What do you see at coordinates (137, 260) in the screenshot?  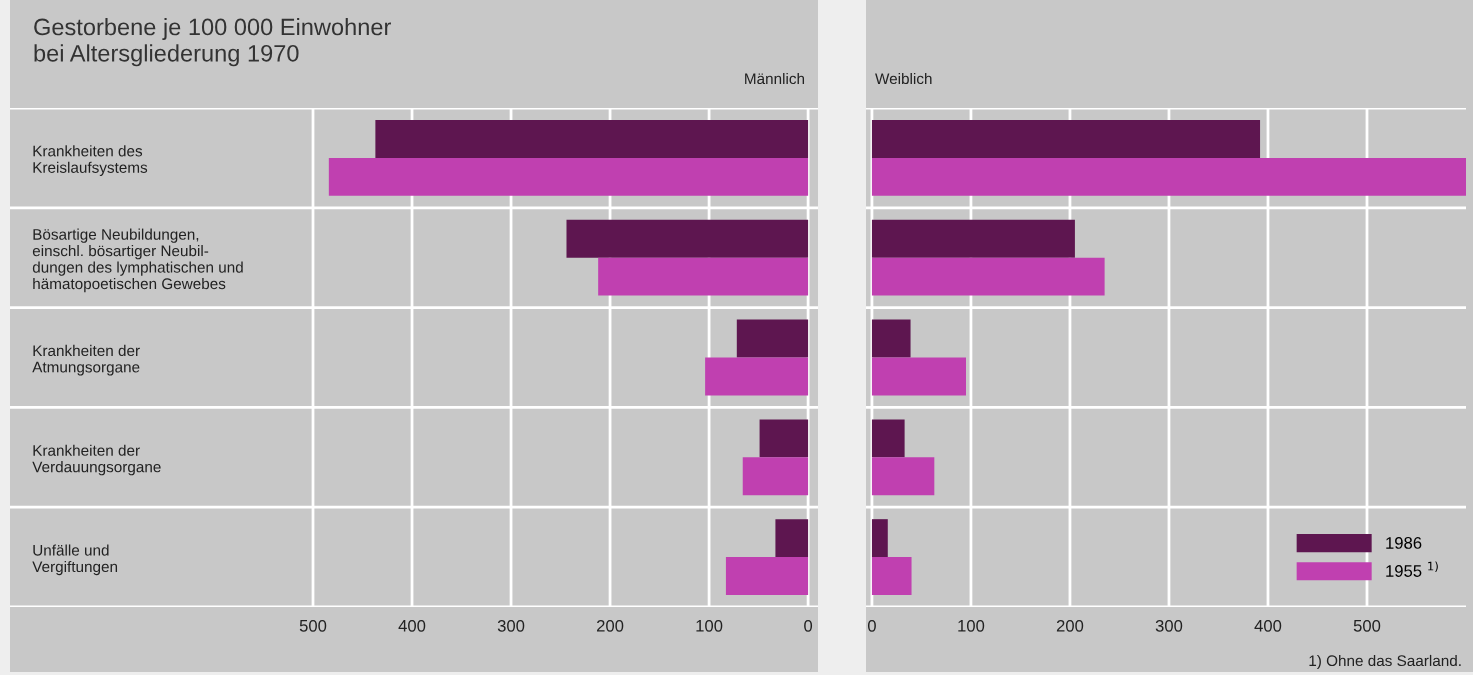 I see `y-tick-label: Bösartige Neubildungen, einschl. bösartiger Neubil- dungen des lymphatischen und hämatopoetischen Gewebes` at bounding box center [137, 260].